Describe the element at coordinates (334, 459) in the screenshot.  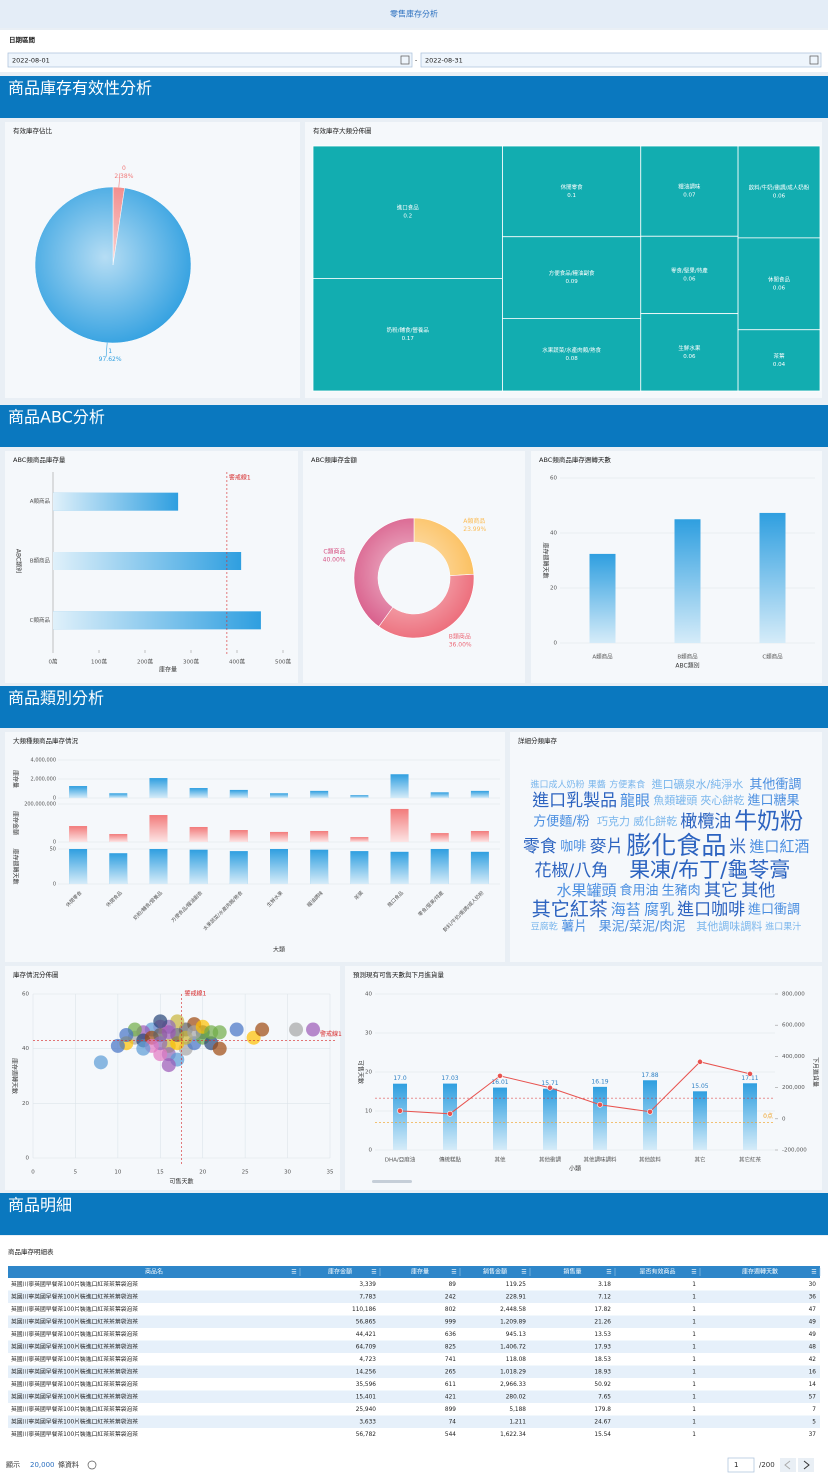
I see `chart-title: ABC類庫存金額` at that location.